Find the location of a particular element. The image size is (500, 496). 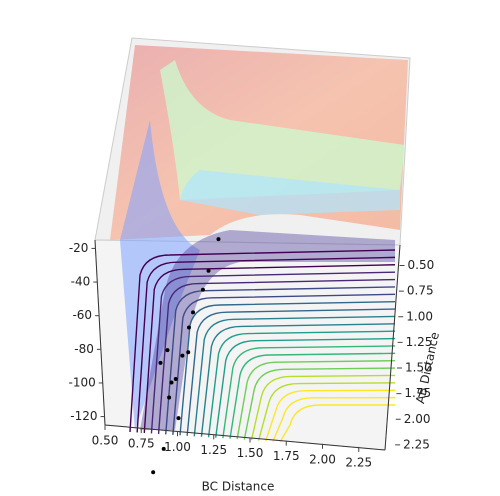

z-tick-label: -80 is located at coordinates (84, 349).